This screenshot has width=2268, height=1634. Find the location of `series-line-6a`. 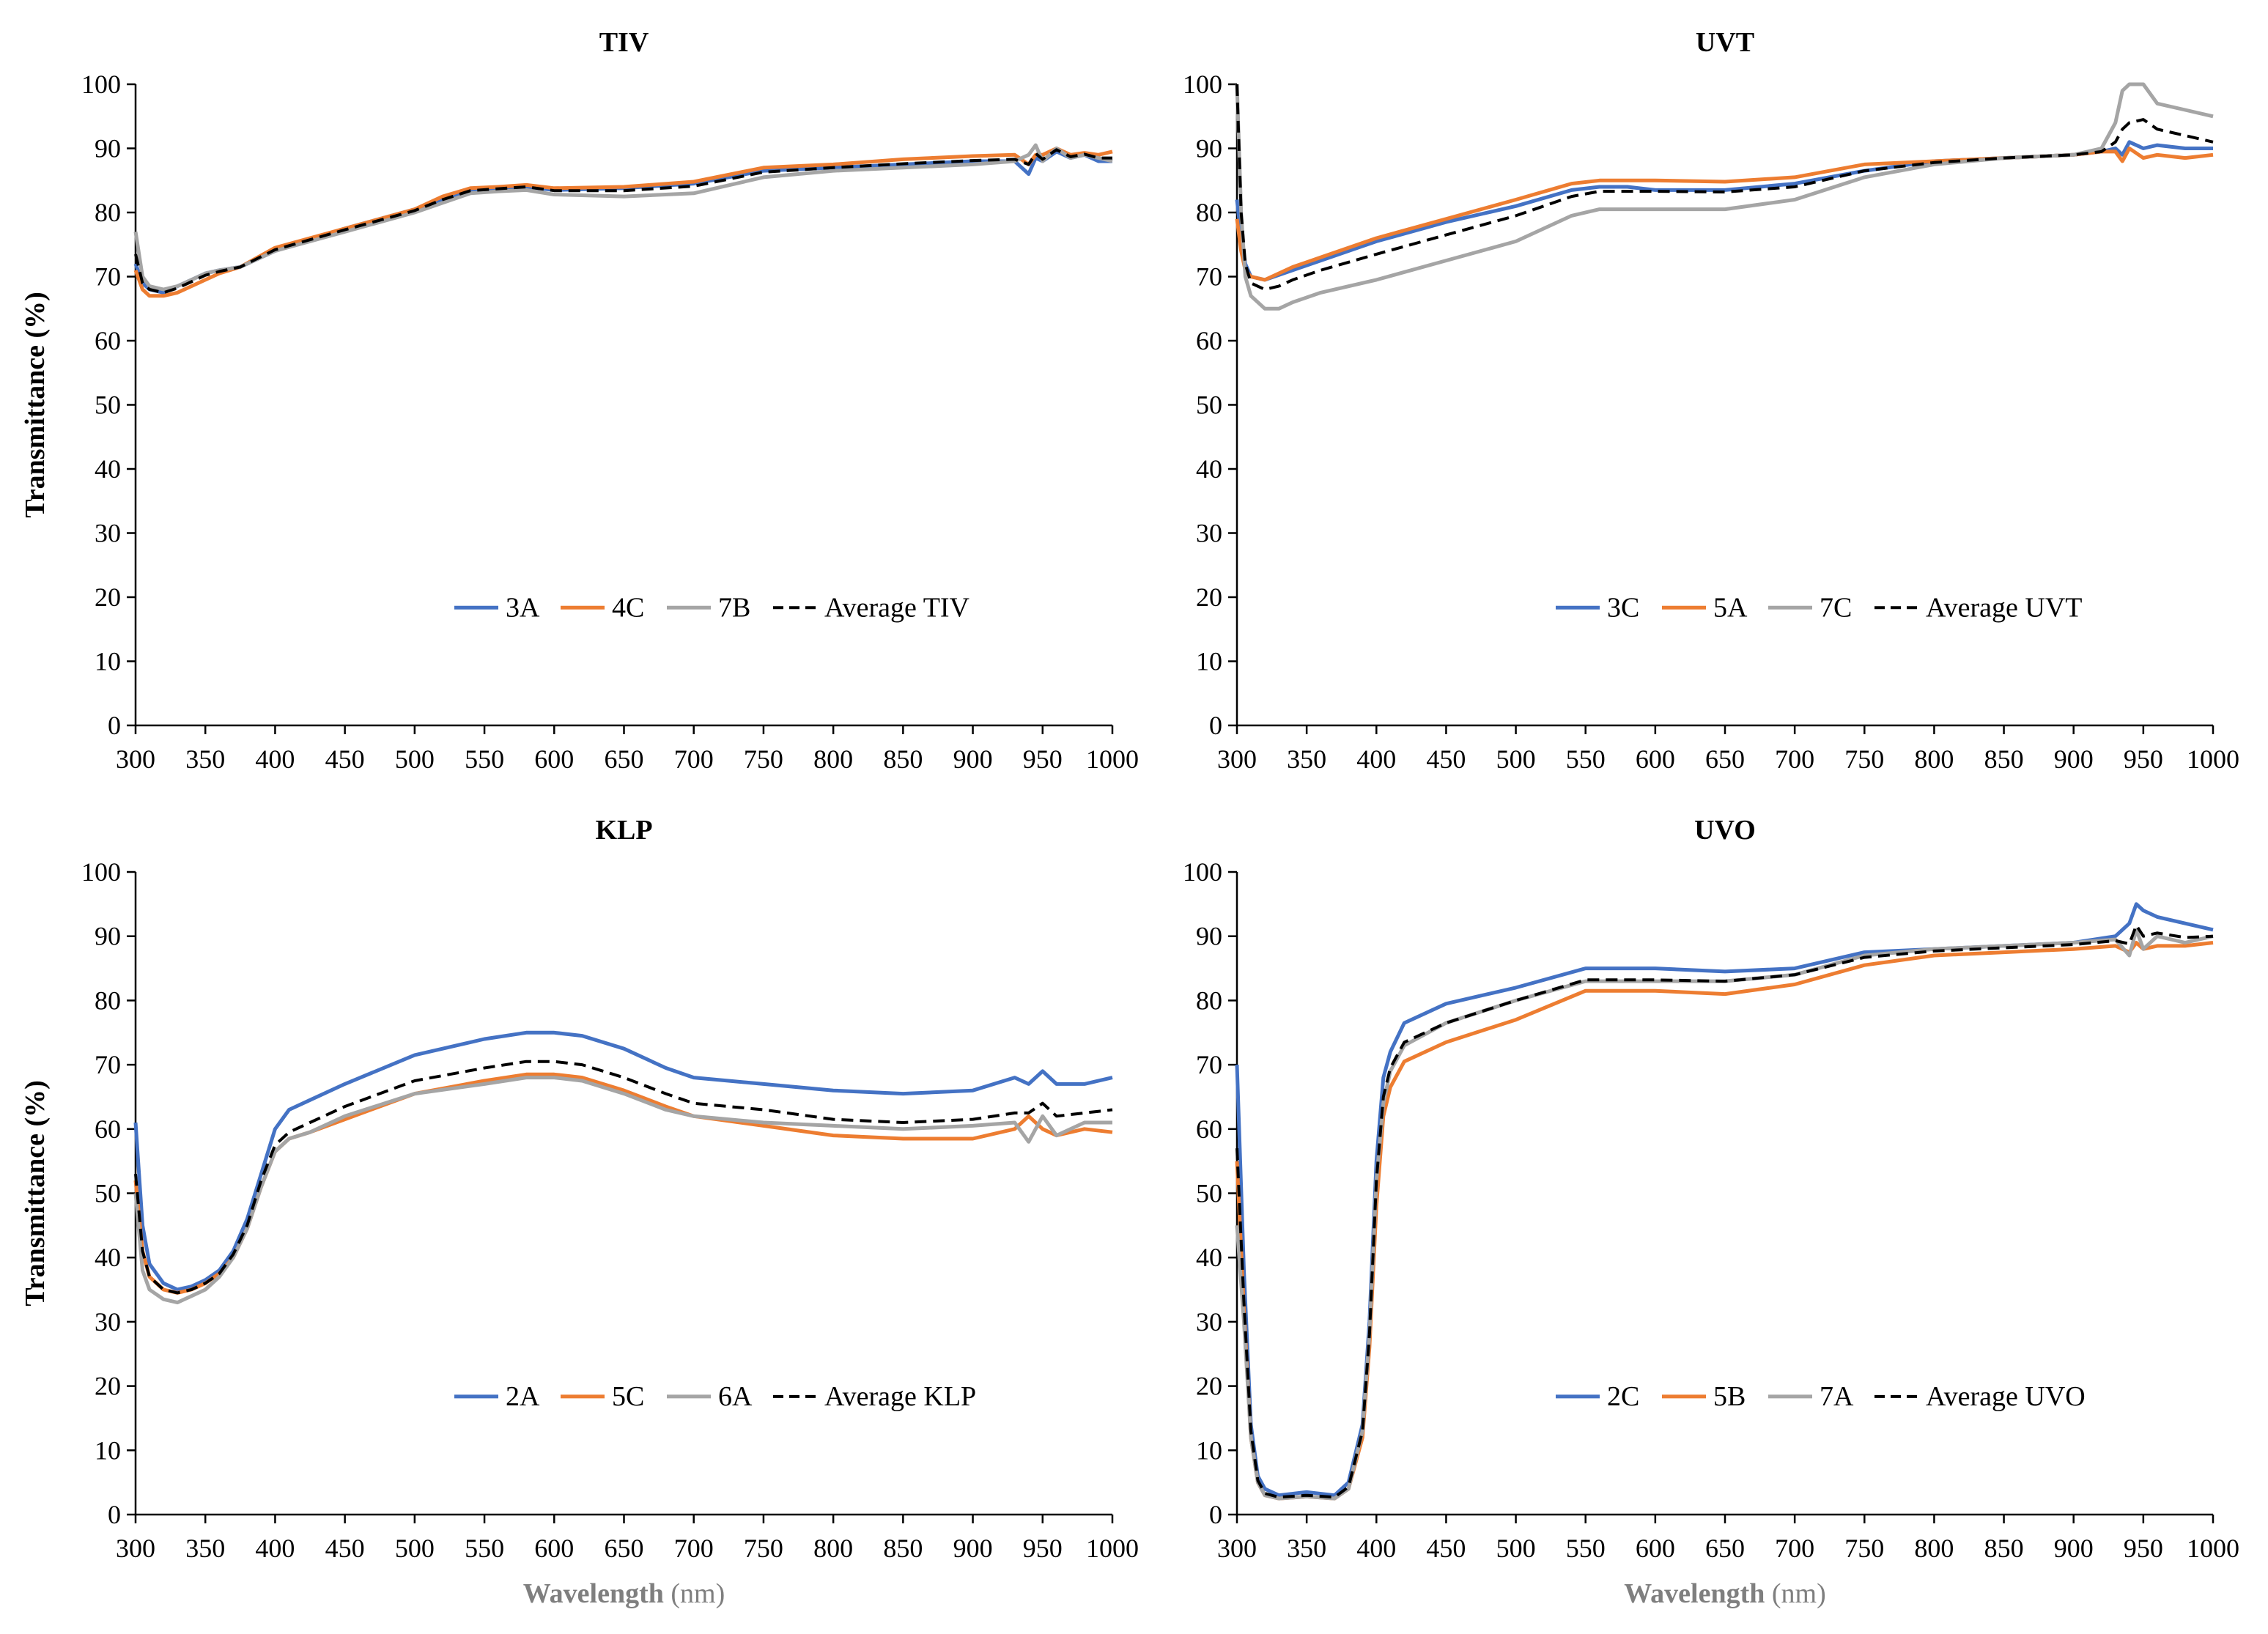

series-line-6a is located at coordinates (622, 1190).